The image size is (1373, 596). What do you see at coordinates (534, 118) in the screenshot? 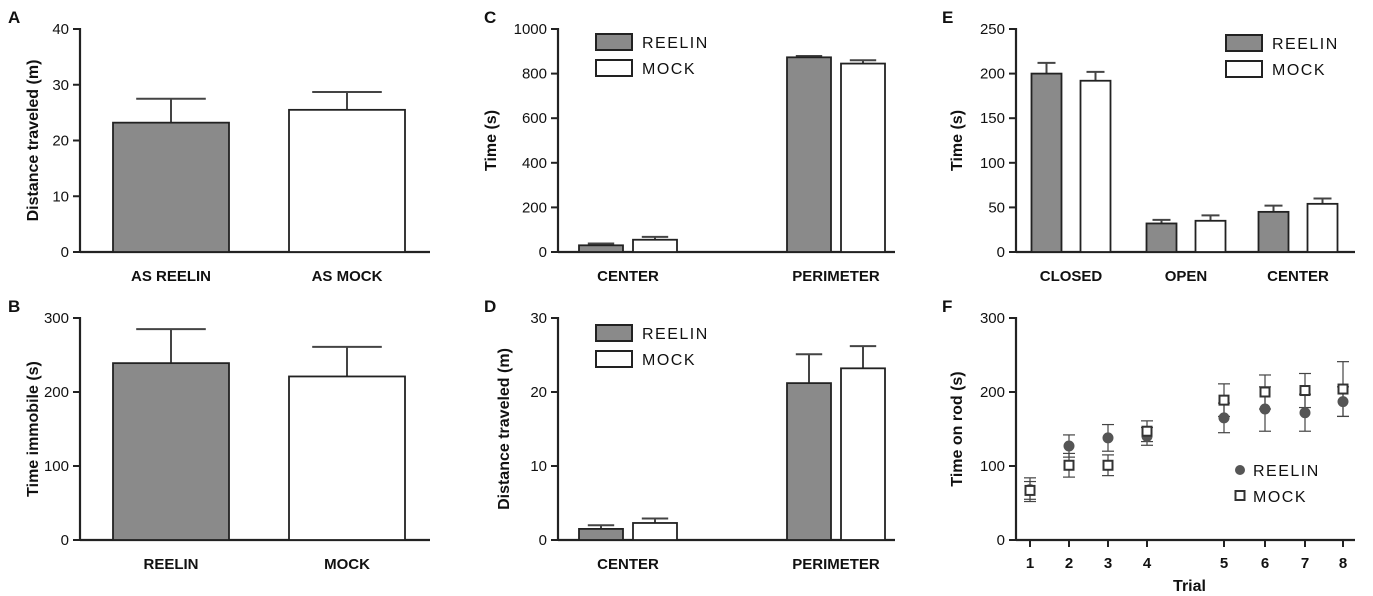
I see `y-tick-label: 600` at bounding box center [534, 118].